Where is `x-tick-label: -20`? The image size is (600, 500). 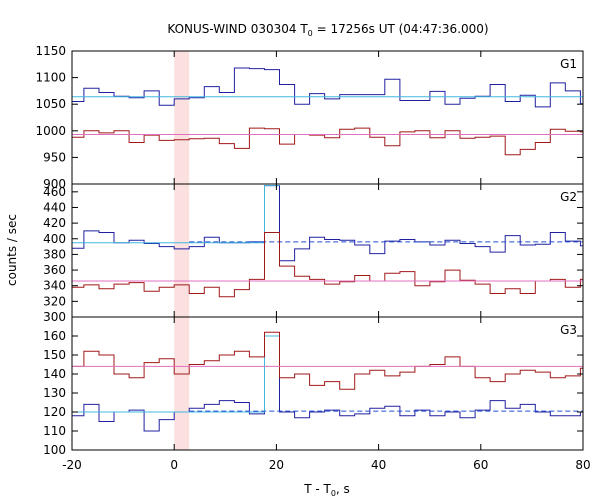
x-tick-label: -20 is located at coordinates (72, 465).